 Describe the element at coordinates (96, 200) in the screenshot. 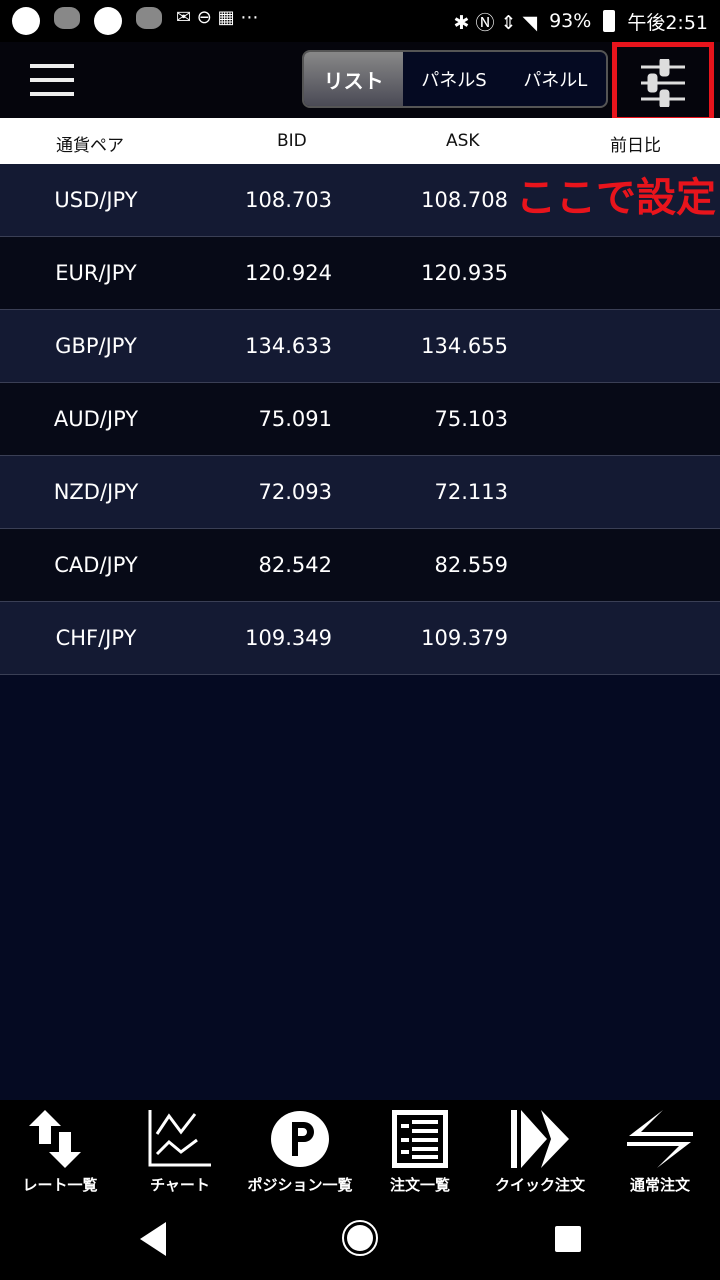

I see `pair-name: USD/JPY` at that location.